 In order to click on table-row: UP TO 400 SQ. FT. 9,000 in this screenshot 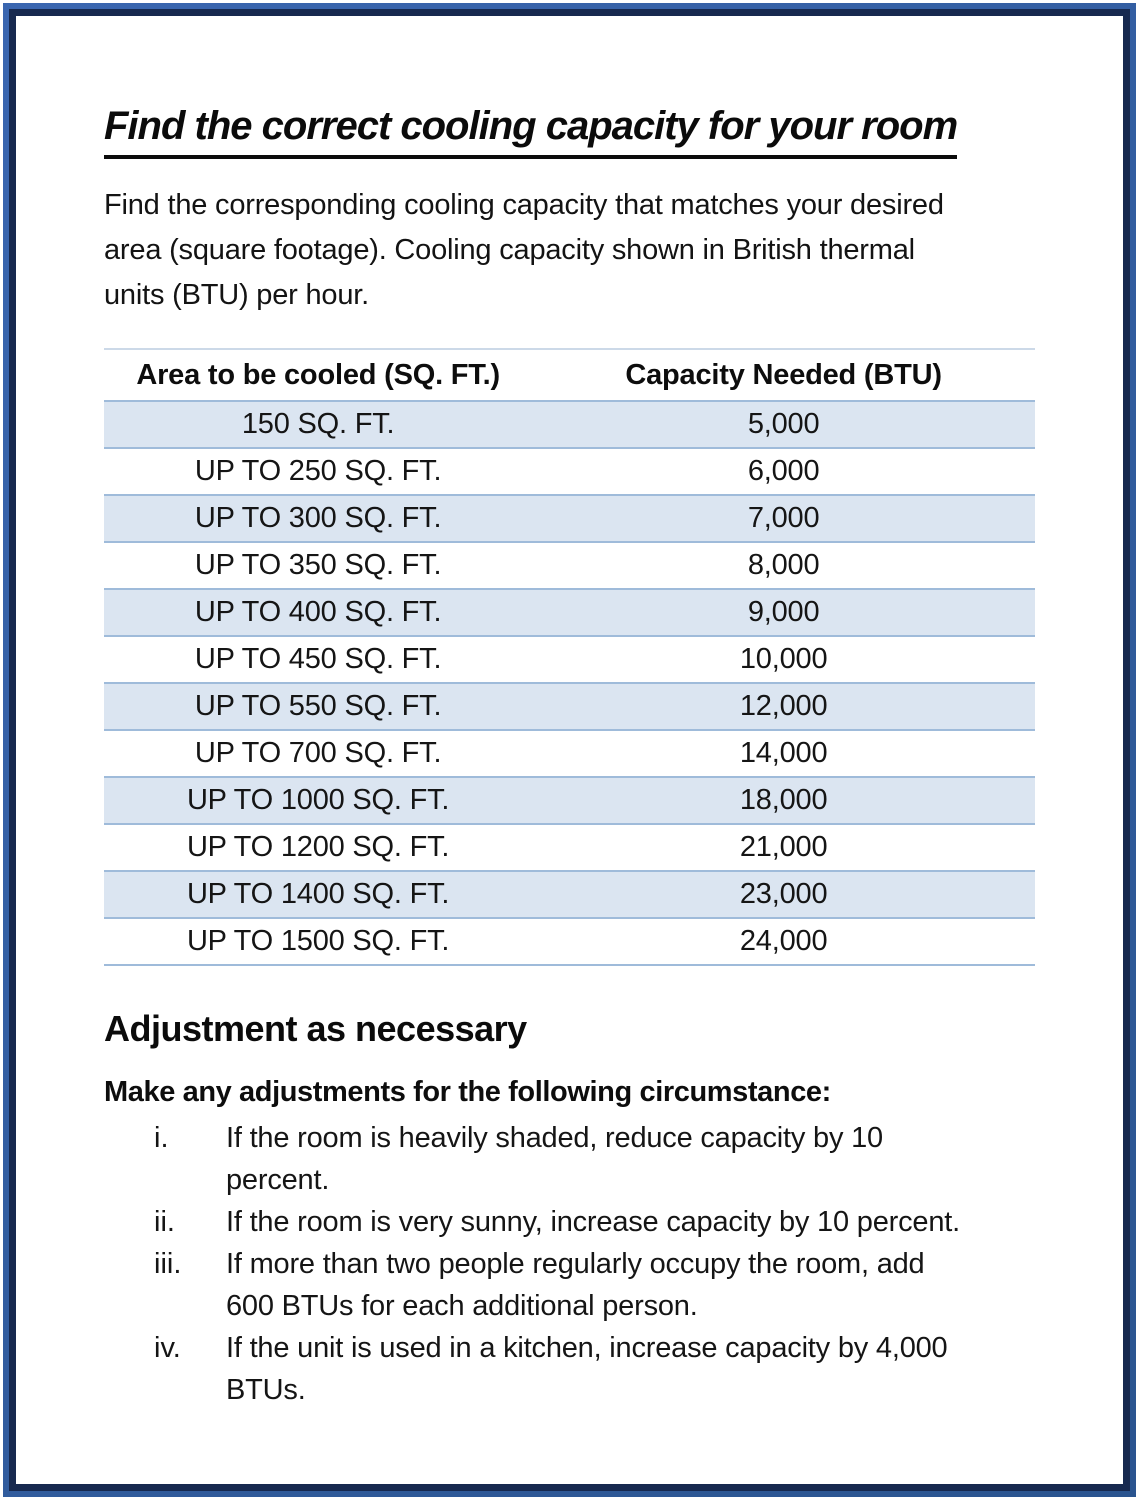, I will do `click(569, 613)`.